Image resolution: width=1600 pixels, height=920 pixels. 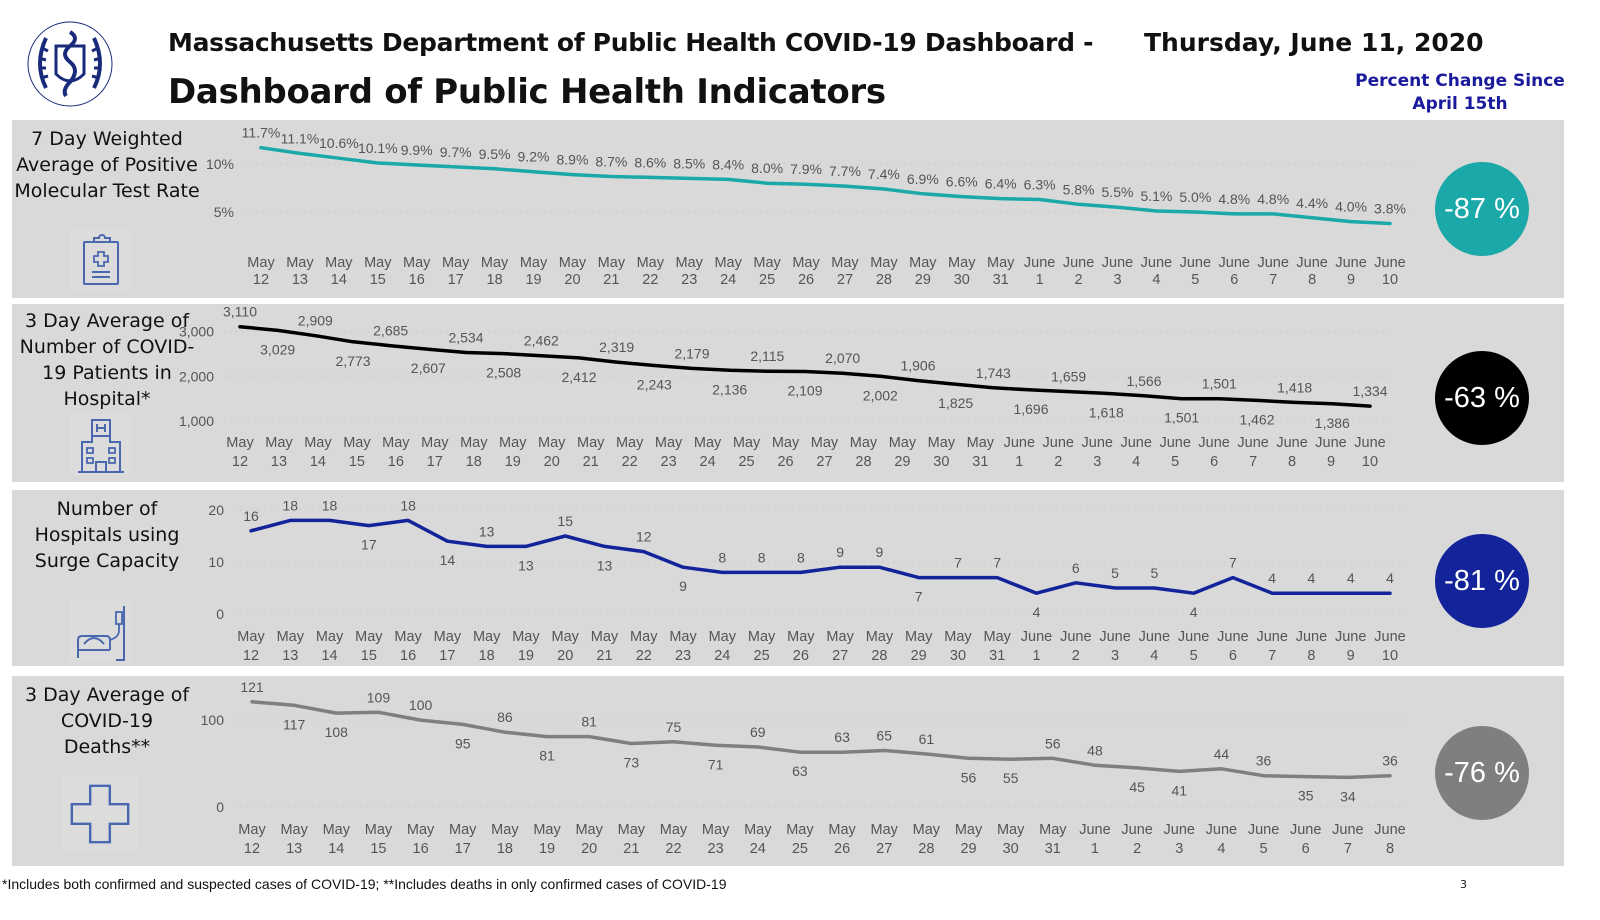 What do you see at coordinates (758, 732) in the screenshot?
I see `data-label: 69` at bounding box center [758, 732].